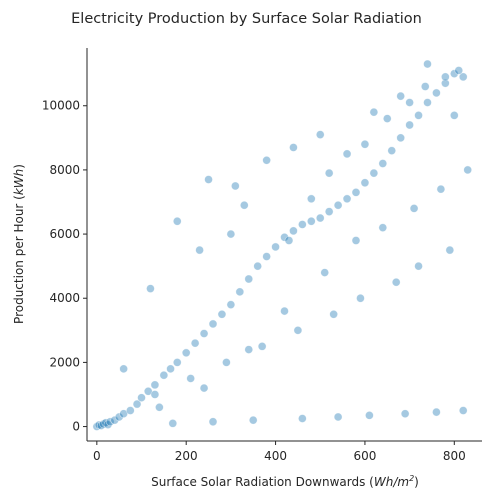  I want to click on y-tick-label: 6000, so click(64, 234).